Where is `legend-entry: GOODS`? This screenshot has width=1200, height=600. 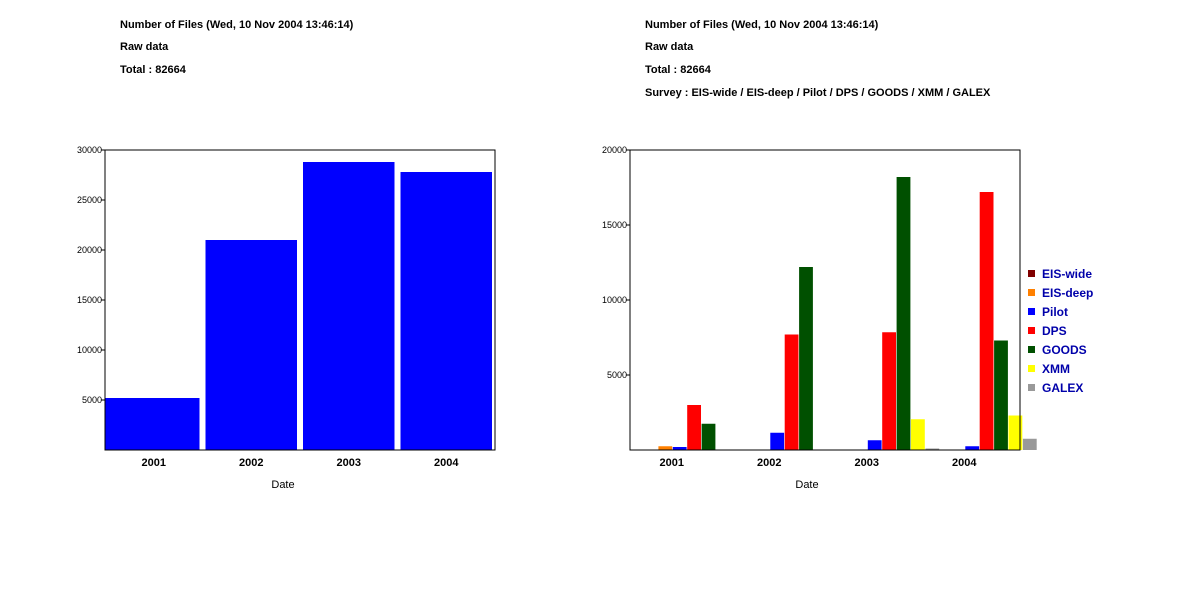
legend-entry: GOODS is located at coordinates (1064, 350).